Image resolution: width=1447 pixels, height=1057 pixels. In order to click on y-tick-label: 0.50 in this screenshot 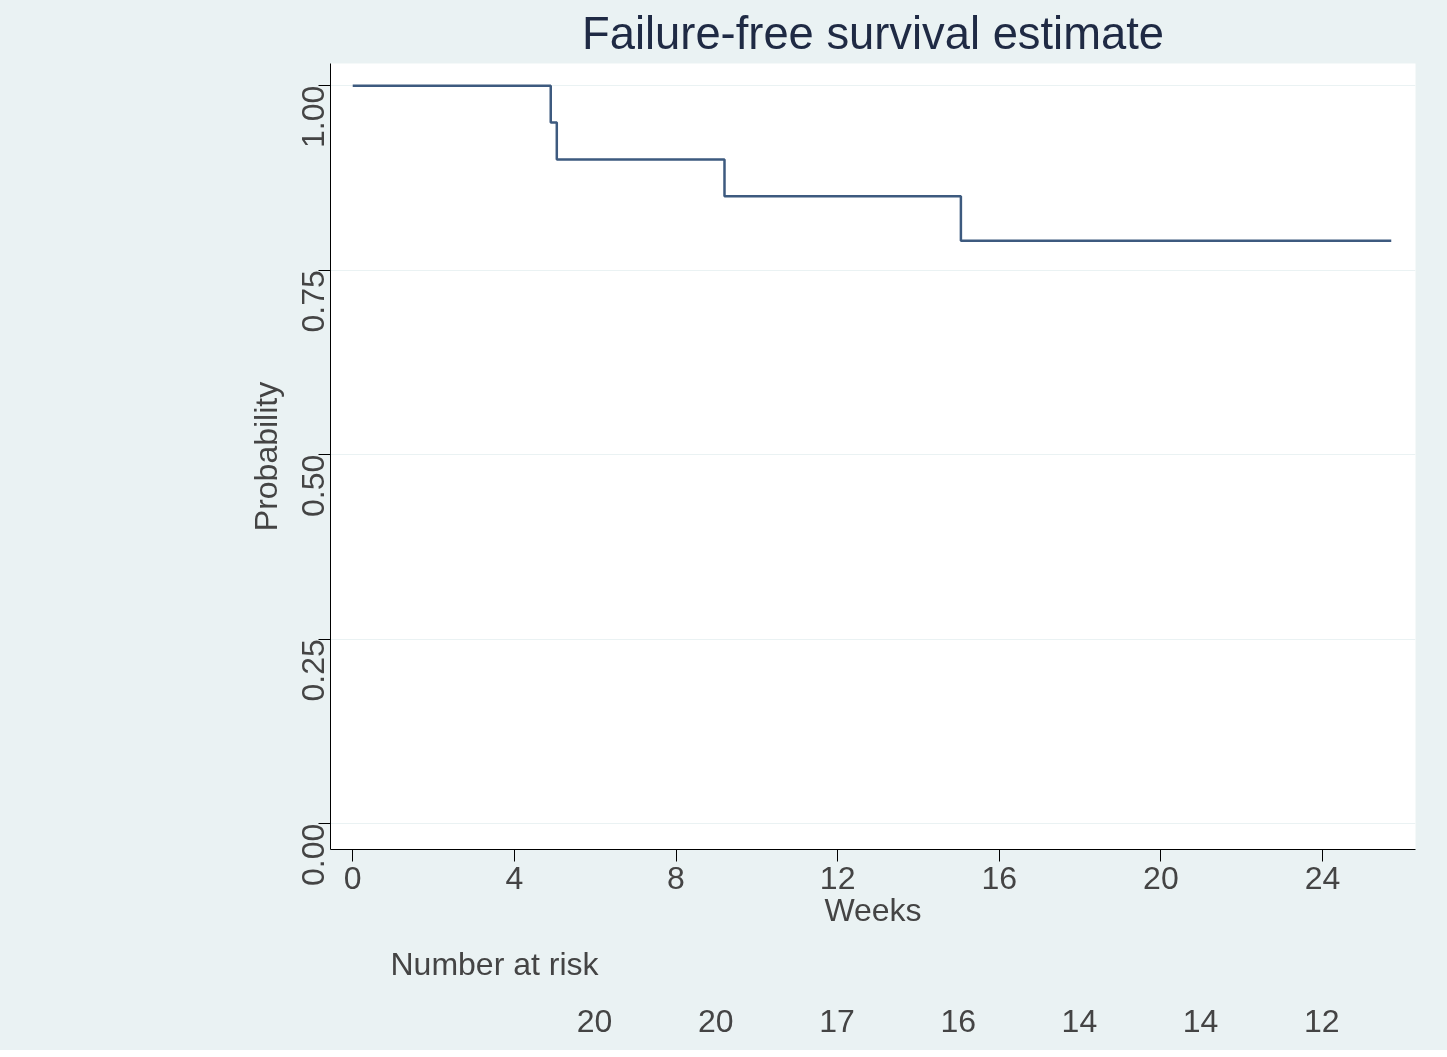, I will do `click(313, 485)`.